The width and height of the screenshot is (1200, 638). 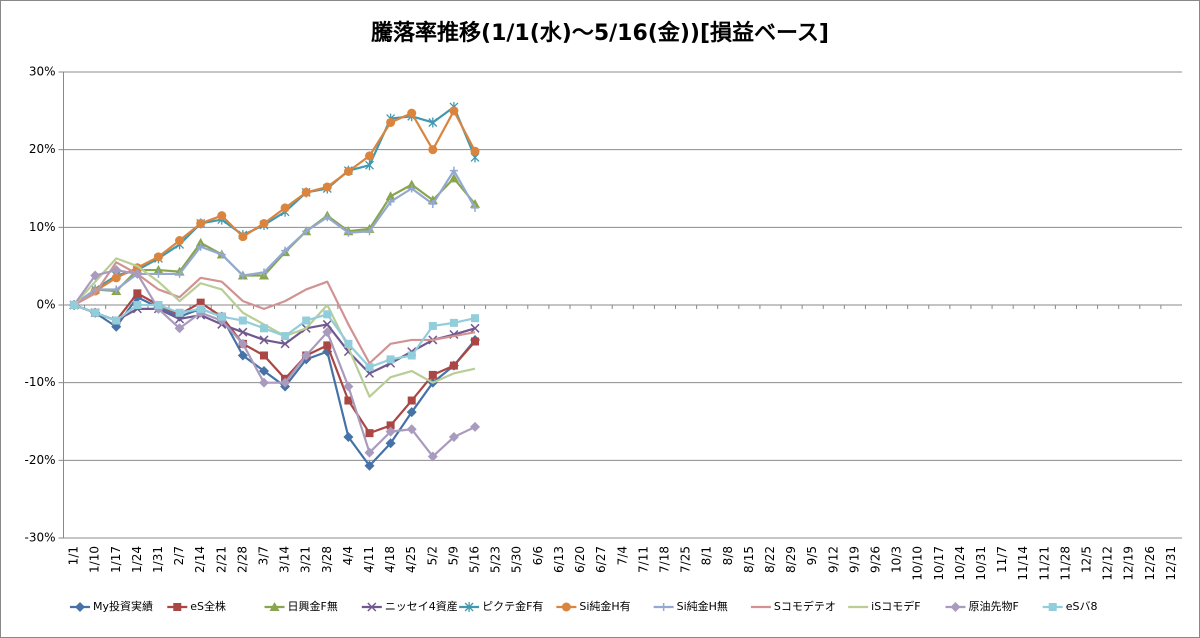 What do you see at coordinates (1087, 559) in the screenshot?
I see `x-tick-label: 12/5` at bounding box center [1087, 559].